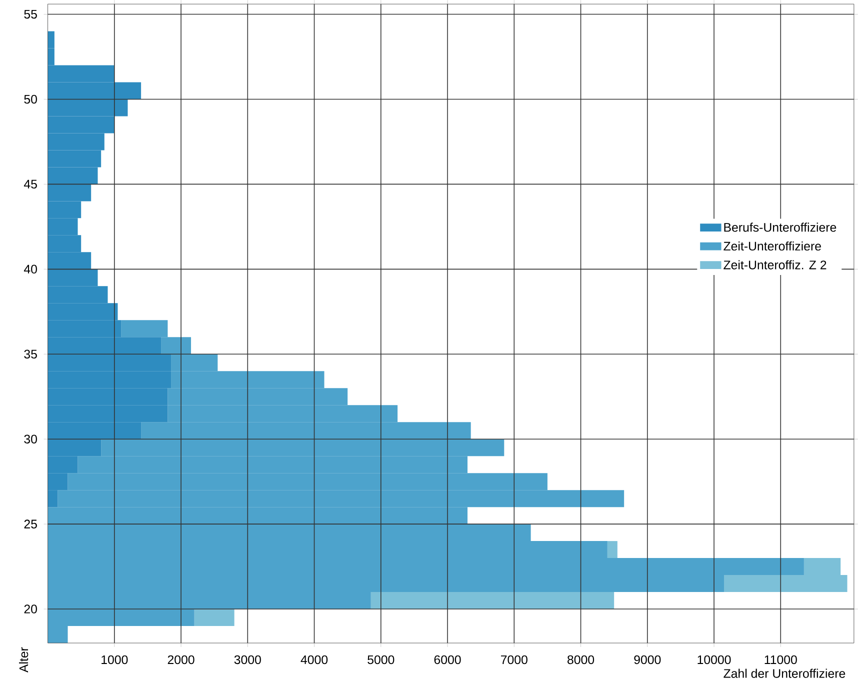  I want to click on x-tick-label: 1000, so click(115, 659).